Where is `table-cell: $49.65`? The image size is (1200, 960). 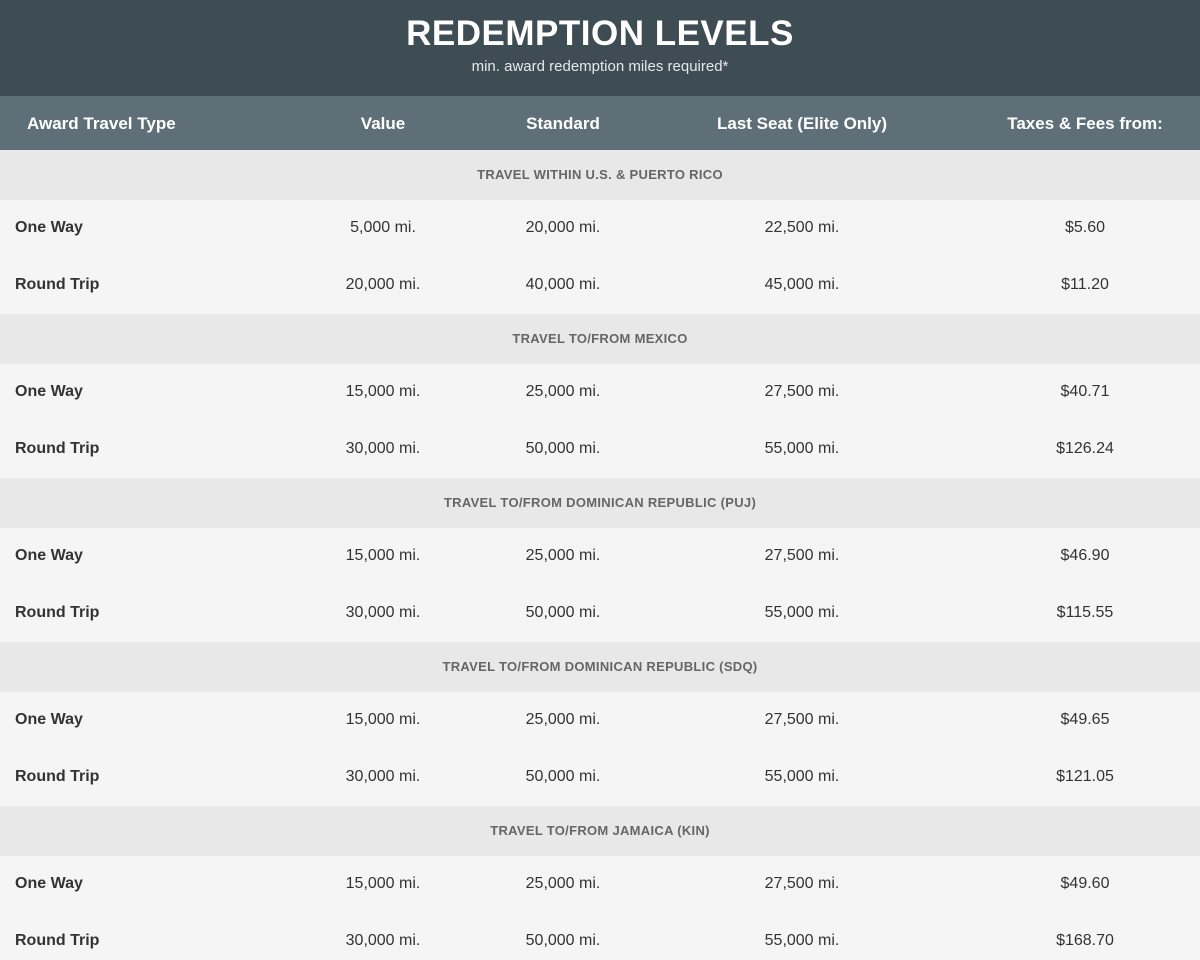
table-cell: $49.65 is located at coordinates (1085, 719).